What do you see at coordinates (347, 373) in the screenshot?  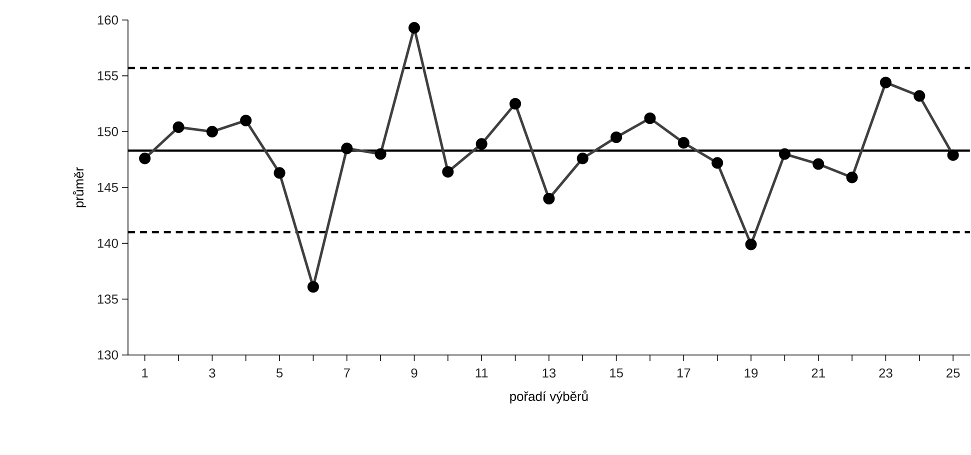 I see `x-tick-label: 7` at bounding box center [347, 373].